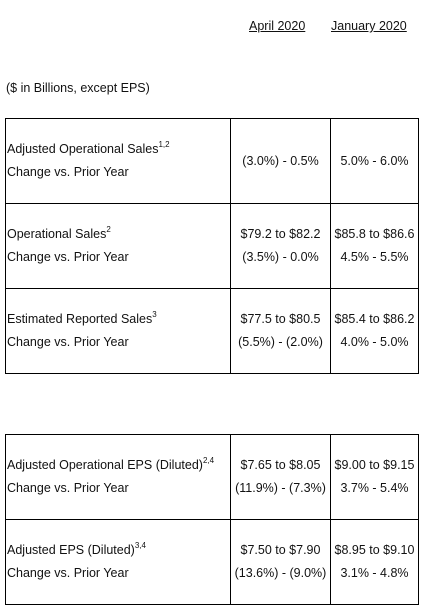  Describe the element at coordinates (57, 234) in the screenshot. I see `row-label: Operational Sales` at that location.